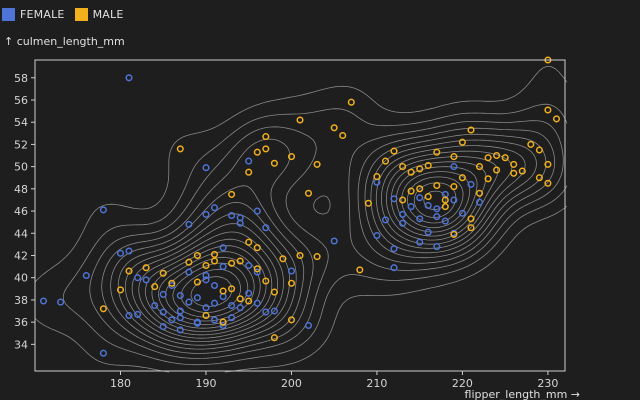 This screenshot has height=400, width=640. Describe the element at coordinates (99, 14) in the screenshot. I see `legend-item-male: MALE` at that location.